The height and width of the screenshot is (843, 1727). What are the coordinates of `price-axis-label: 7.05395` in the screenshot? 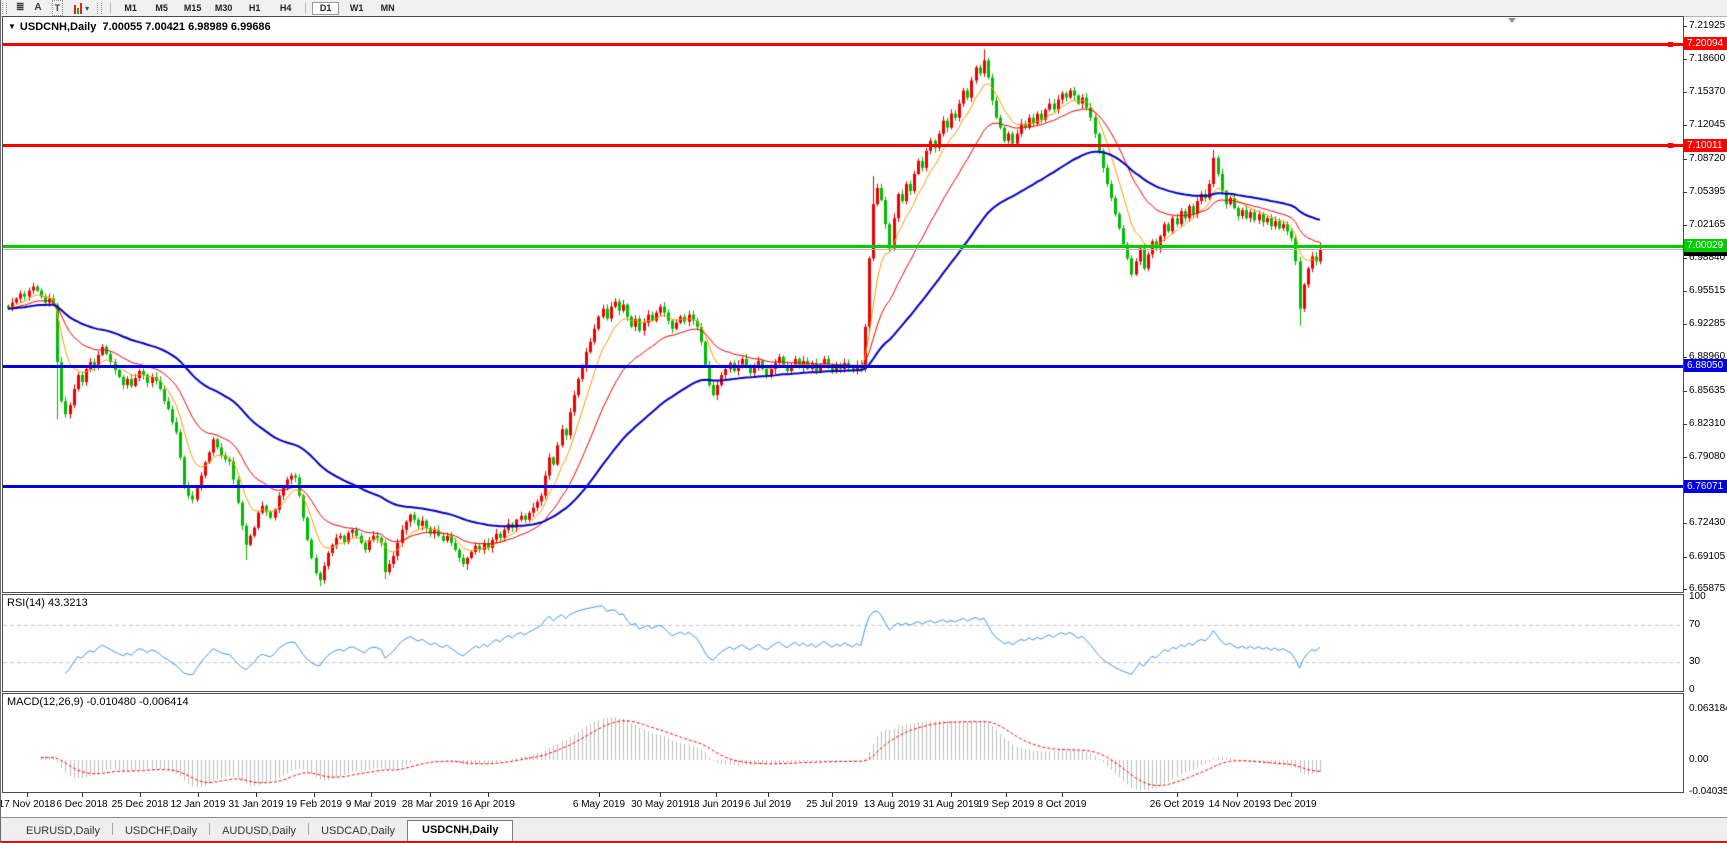 It's located at (1707, 191).